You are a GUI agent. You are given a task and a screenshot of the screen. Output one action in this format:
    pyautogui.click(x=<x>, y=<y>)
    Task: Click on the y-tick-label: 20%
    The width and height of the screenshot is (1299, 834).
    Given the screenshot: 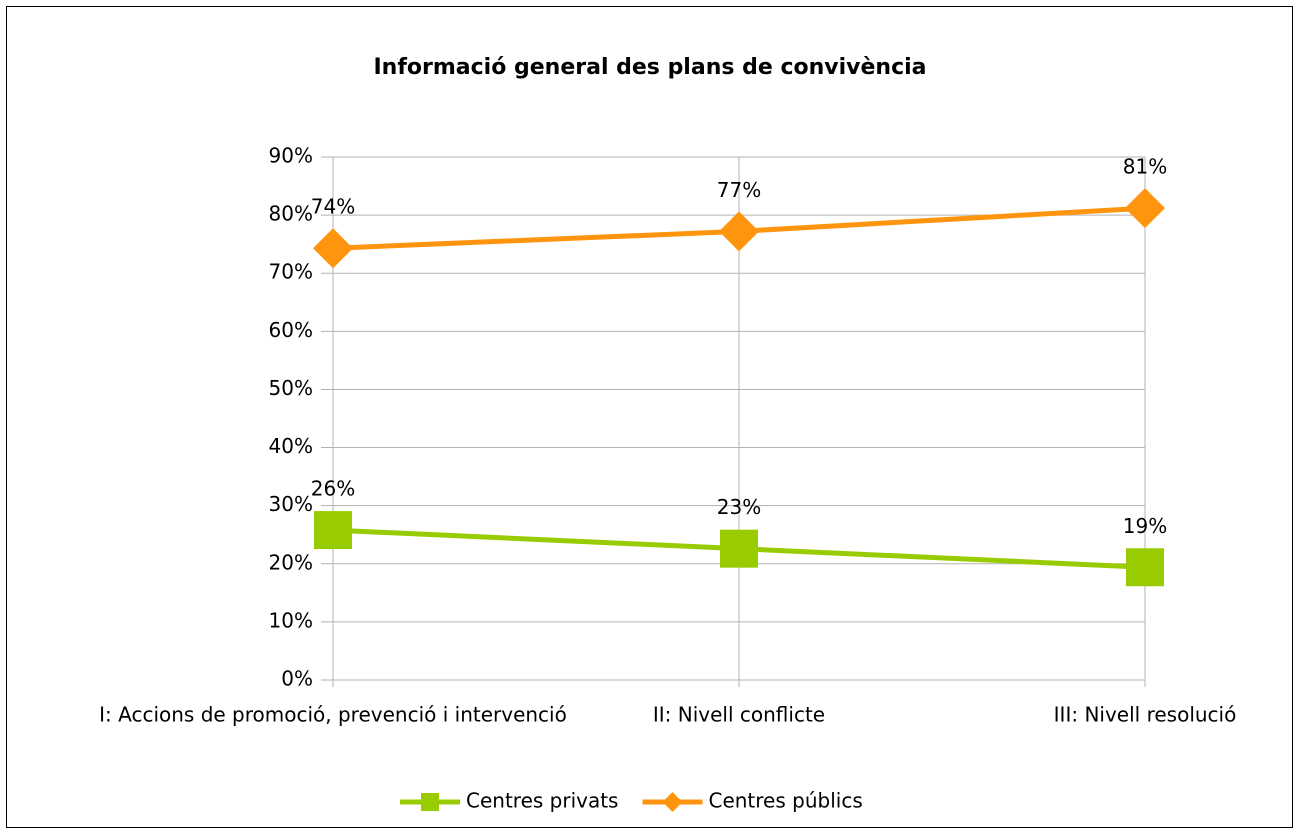 What is the action you would take?
    pyautogui.click(x=291, y=562)
    